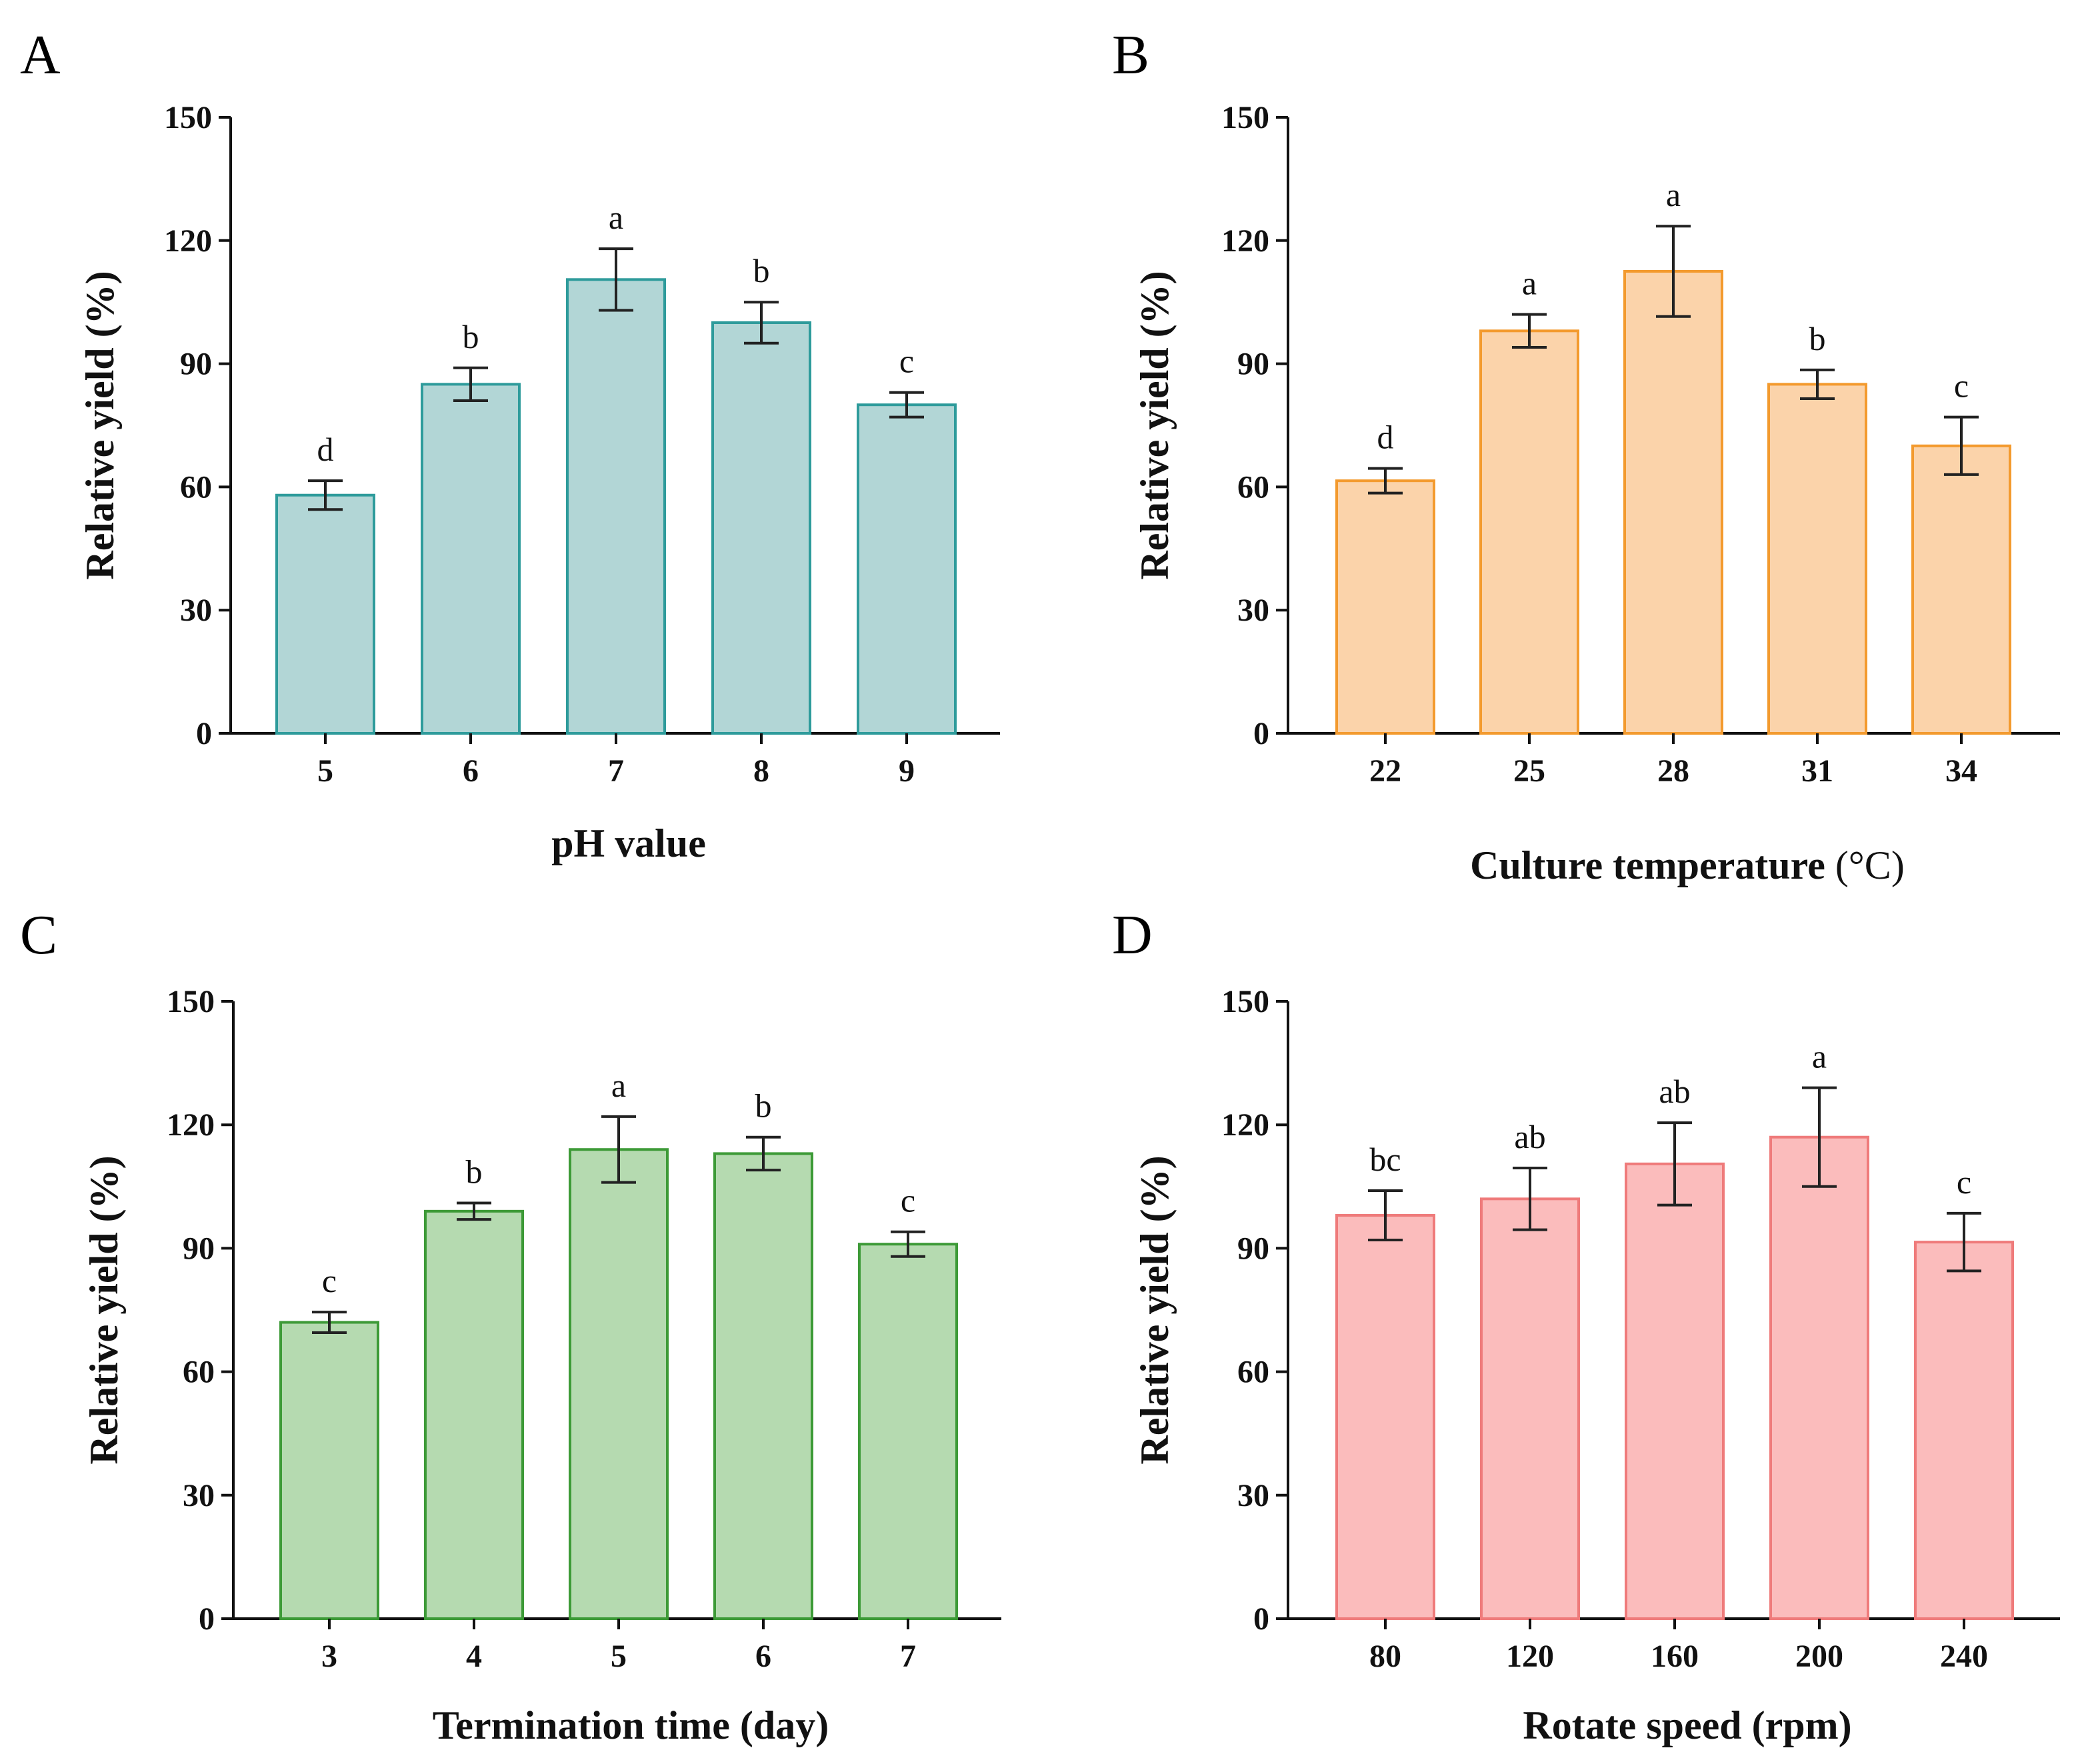 The image size is (2074, 1764). What do you see at coordinates (40, 55) in the screenshot?
I see `panel-letter-a: A` at bounding box center [40, 55].